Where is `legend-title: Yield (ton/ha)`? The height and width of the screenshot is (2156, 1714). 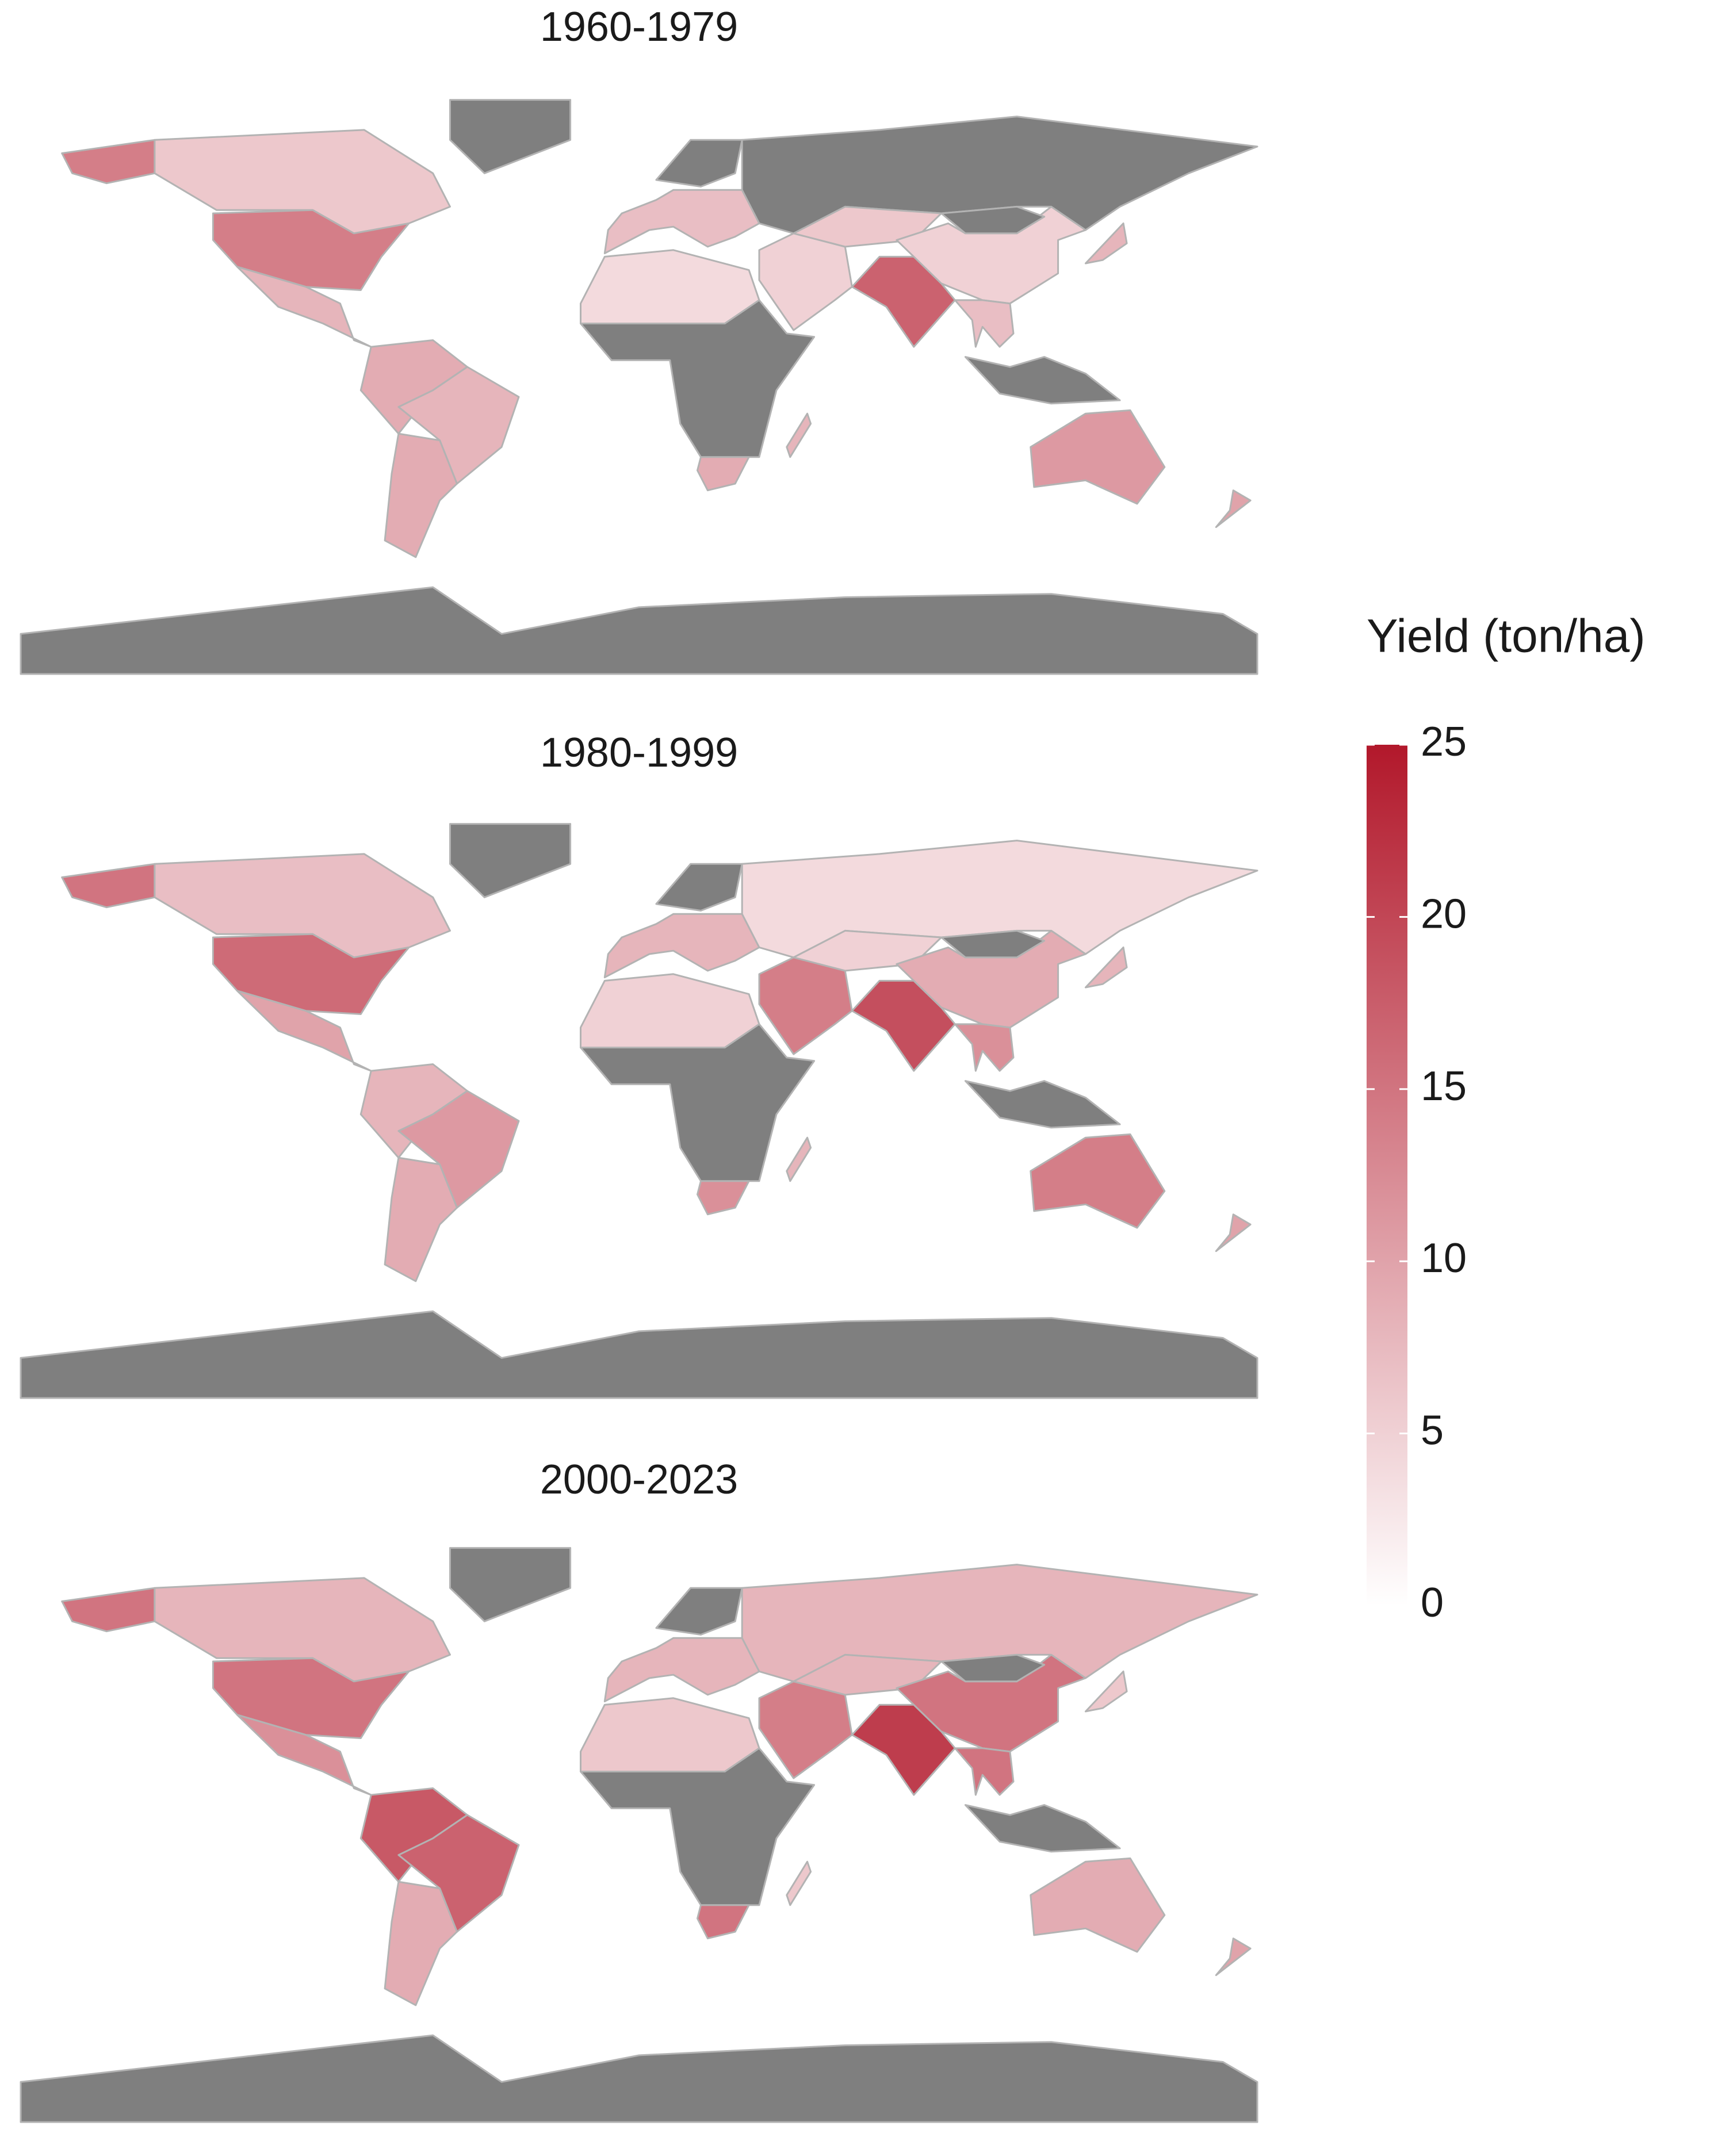
legend-title: Yield (ton/ha) is located at coordinates (1506, 636).